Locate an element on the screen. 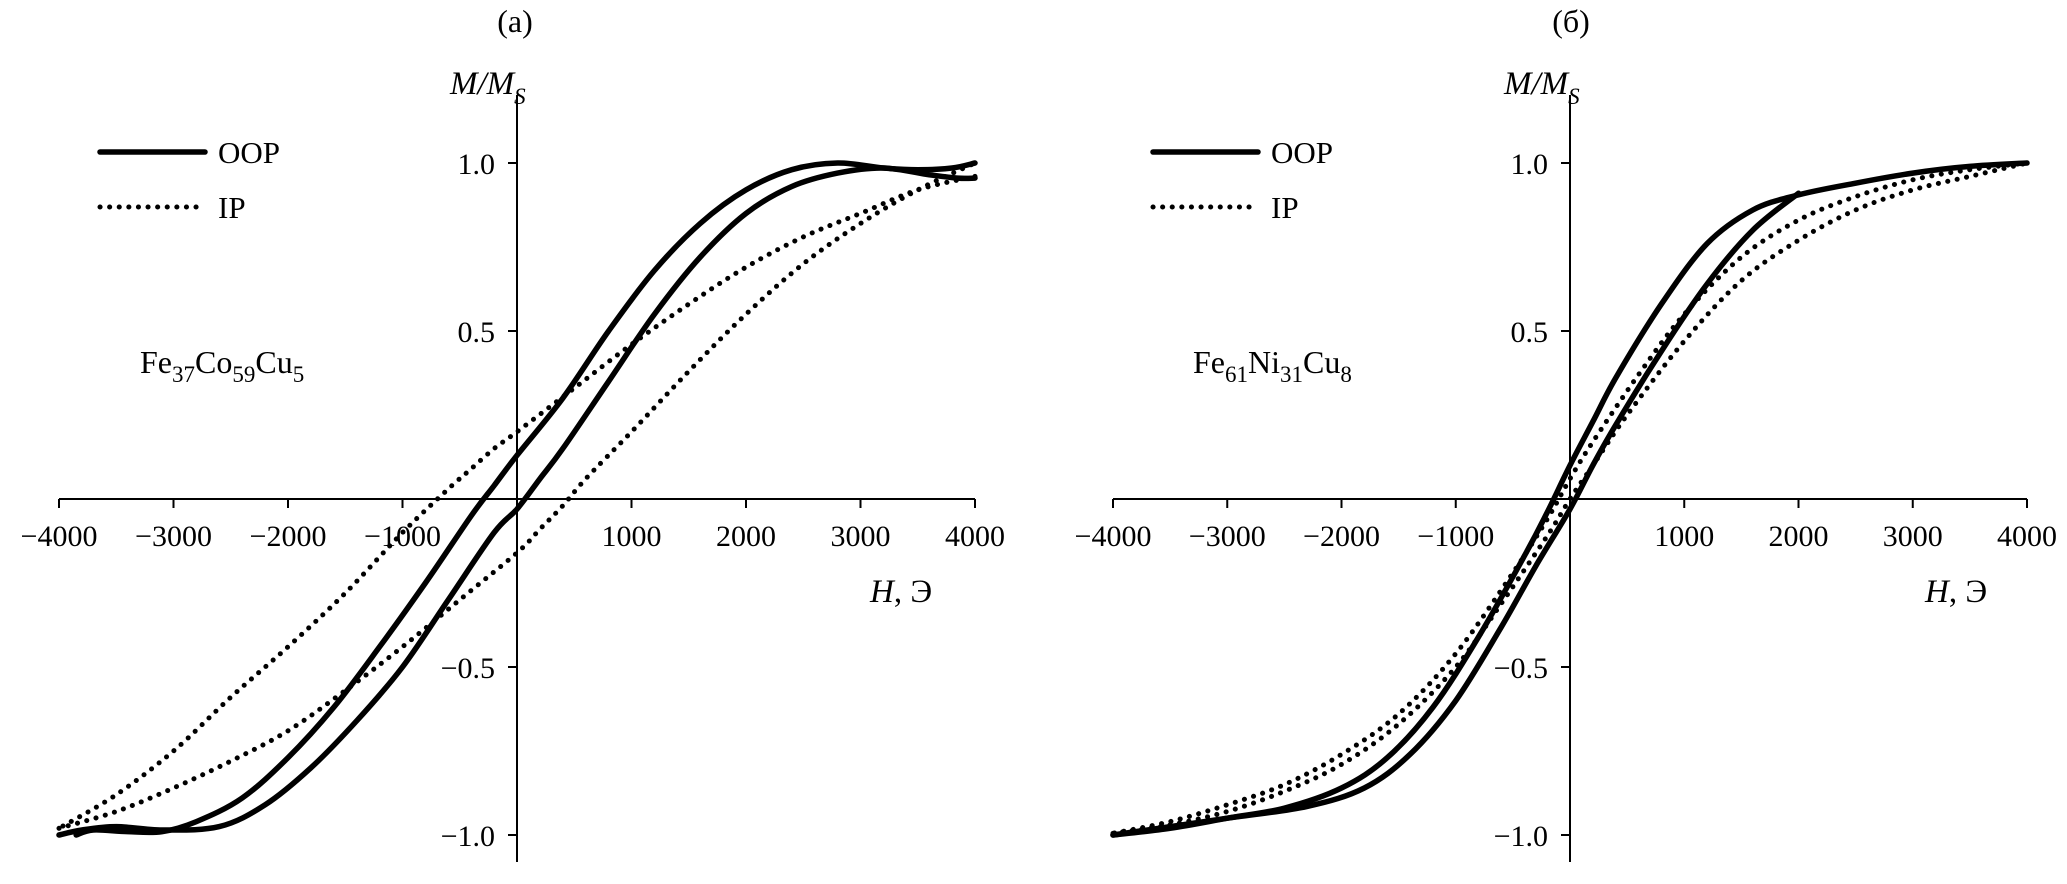 The image size is (2067, 884). sample-composition: Fe37Co59Cu5 is located at coordinates (222, 365).